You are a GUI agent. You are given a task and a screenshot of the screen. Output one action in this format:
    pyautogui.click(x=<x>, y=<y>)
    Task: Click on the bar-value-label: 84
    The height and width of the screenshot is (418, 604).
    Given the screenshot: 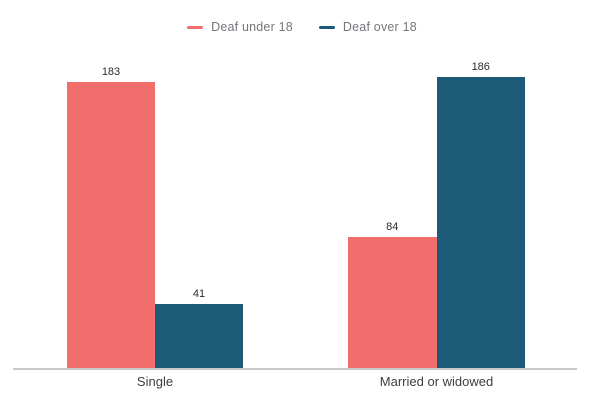 What is the action you would take?
    pyautogui.click(x=392, y=227)
    